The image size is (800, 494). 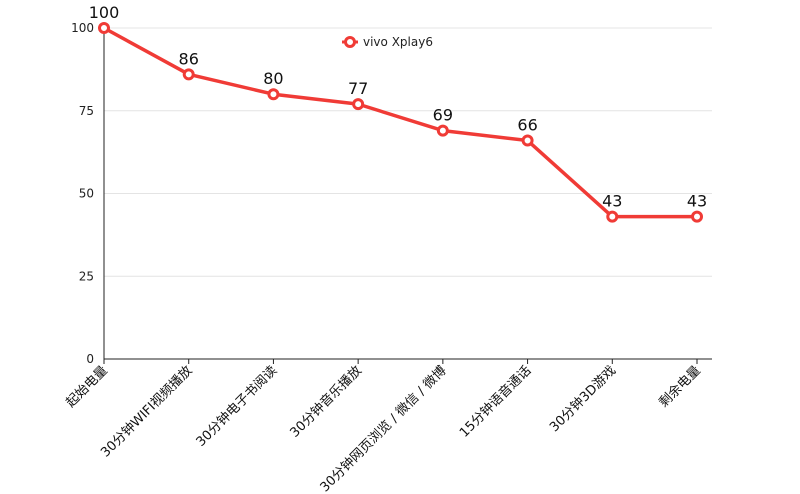 What do you see at coordinates (350, 42) in the screenshot?
I see `legend-marker-swatch` at bounding box center [350, 42].